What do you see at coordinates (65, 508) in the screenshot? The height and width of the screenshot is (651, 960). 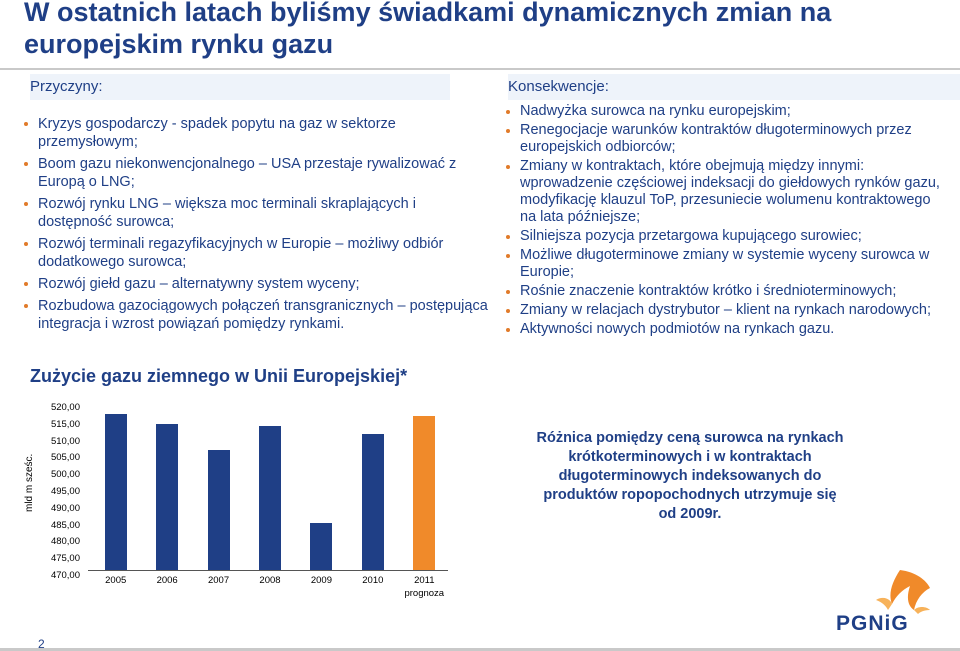 I see `chart-y-tick-label: 490,00` at bounding box center [65, 508].